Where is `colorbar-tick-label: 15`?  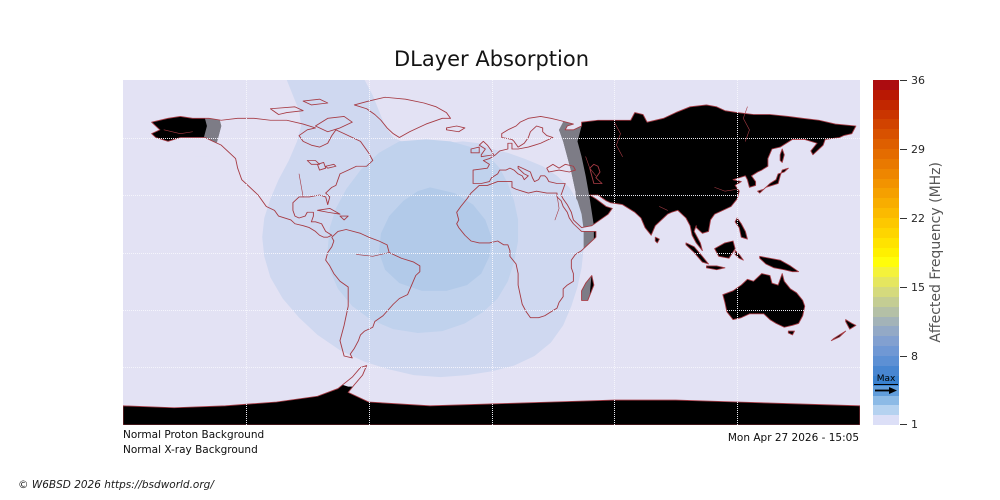 colorbar-tick-label: 15 is located at coordinates (918, 287).